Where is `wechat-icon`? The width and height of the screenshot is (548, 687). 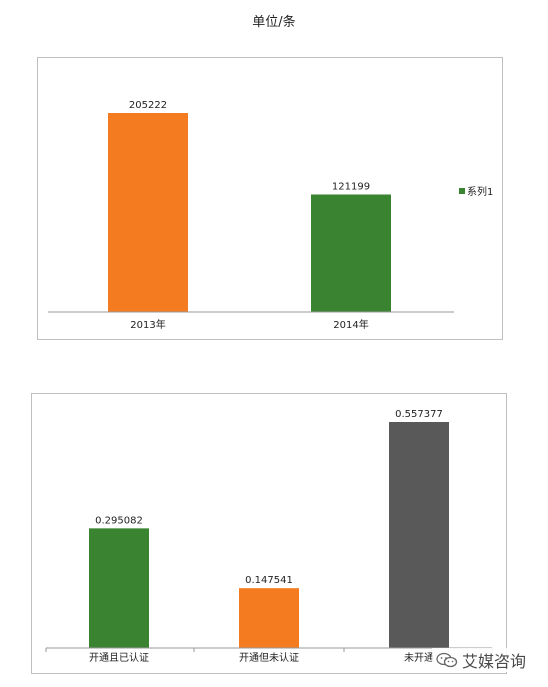
wechat-icon is located at coordinates (447, 660).